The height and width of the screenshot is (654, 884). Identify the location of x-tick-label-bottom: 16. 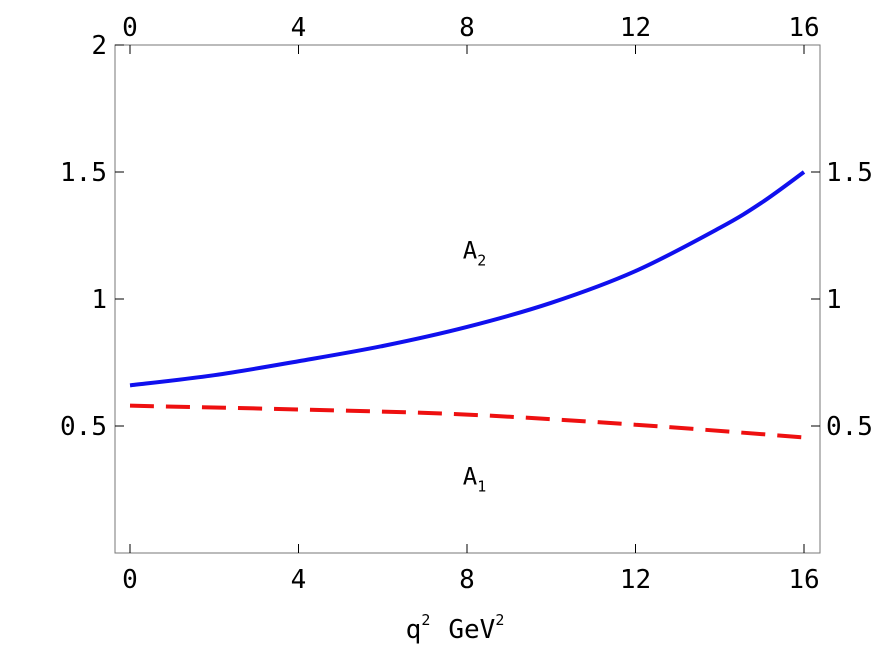
(803, 580).